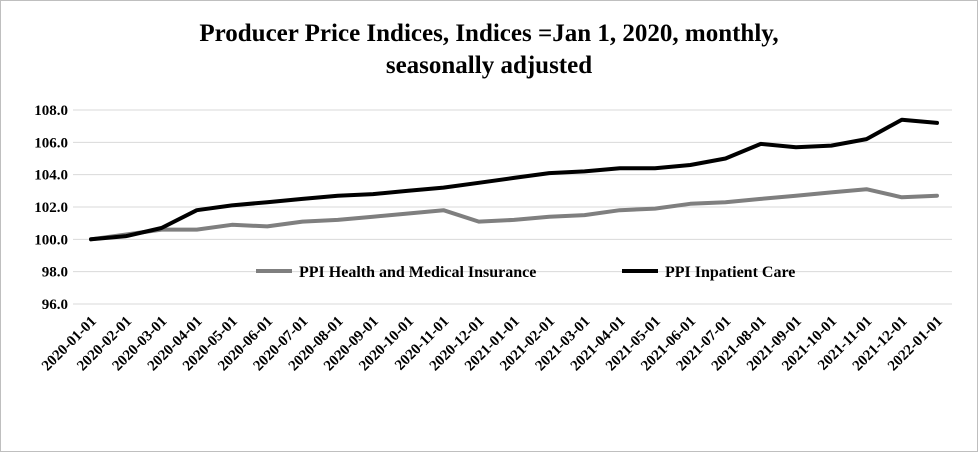  I want to click on y-tick-label: 106.0, so click(51, 143).